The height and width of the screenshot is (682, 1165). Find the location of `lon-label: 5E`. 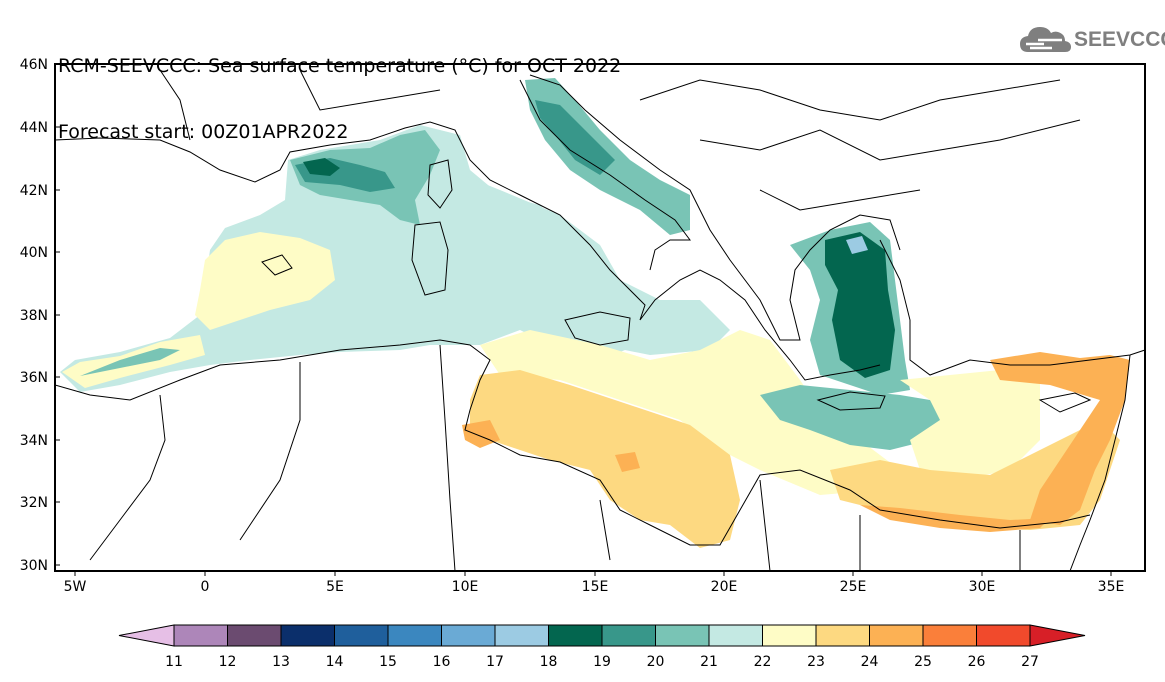

lon-label: 5E is located at coordinates (335, 587).